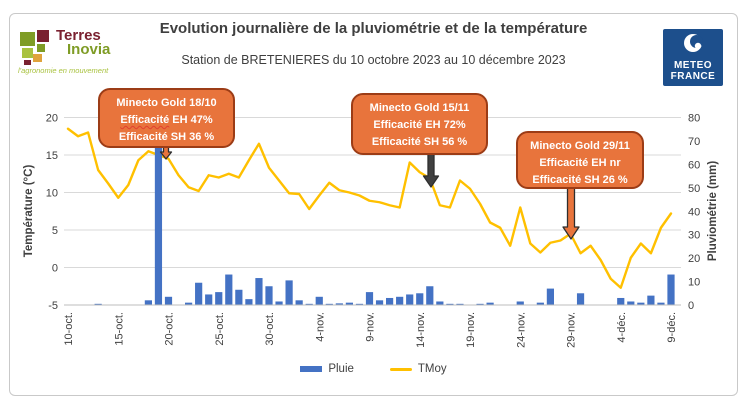  I want to click on terres-inovia-wordmark: Terres Inovia, so click(83, 42).